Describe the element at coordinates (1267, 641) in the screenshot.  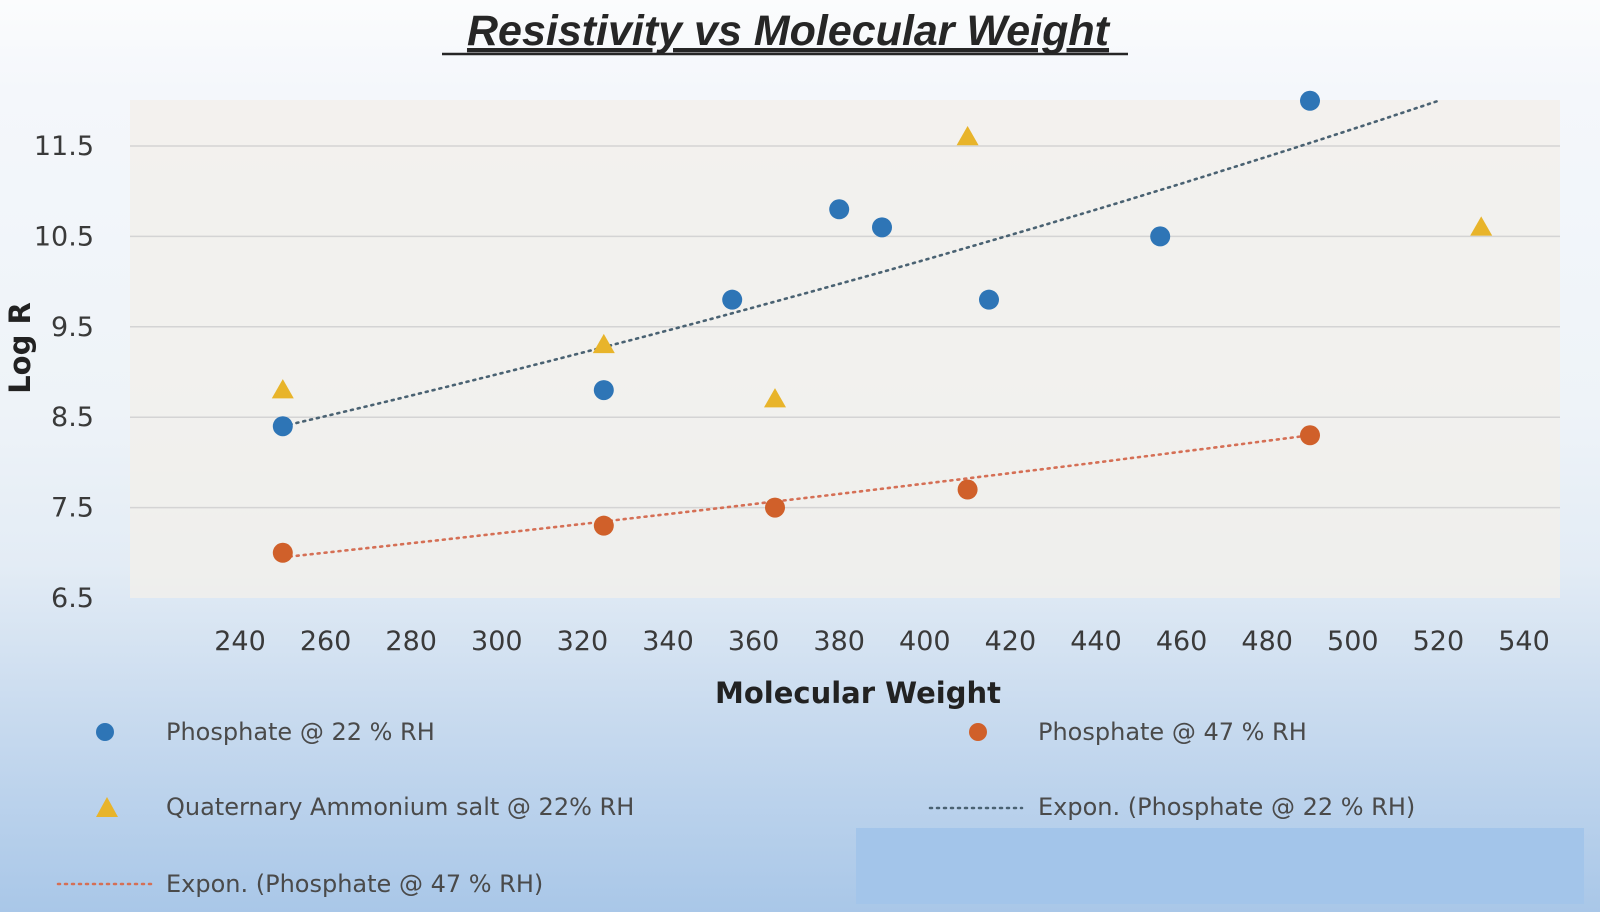
I see `x-tick-label: 480` at that location.